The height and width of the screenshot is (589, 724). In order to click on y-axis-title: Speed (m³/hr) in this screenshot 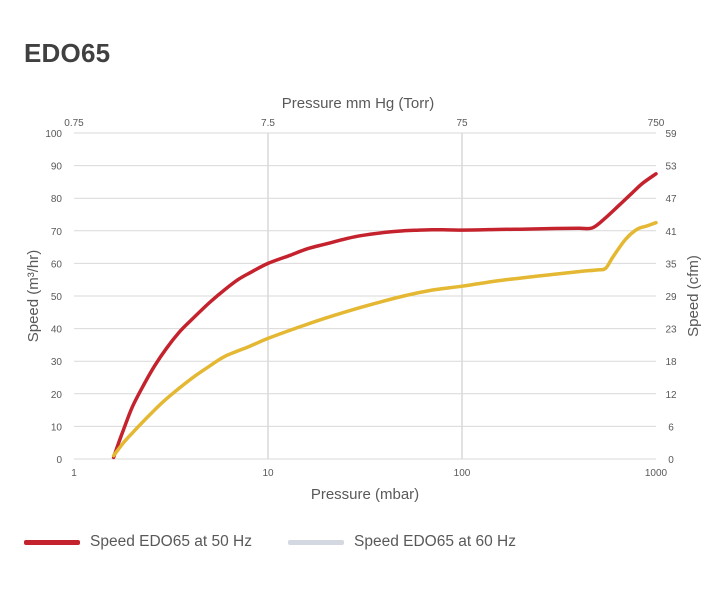, I will do `click(33, 296)`.